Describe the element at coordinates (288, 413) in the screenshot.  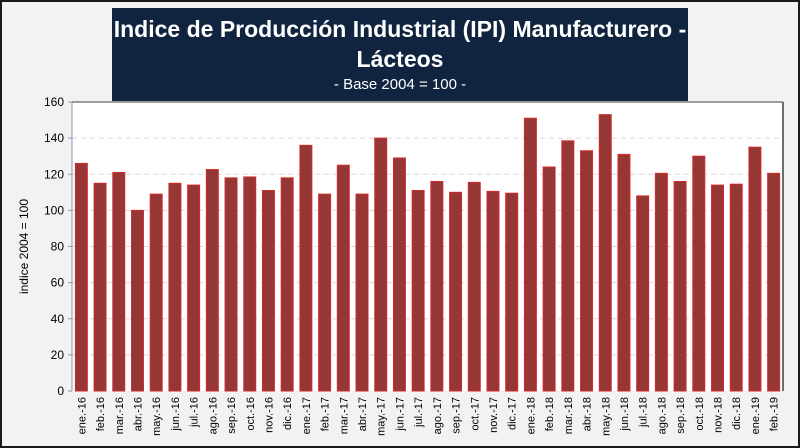
I see `x-tick-label: dic.-16` at that location.